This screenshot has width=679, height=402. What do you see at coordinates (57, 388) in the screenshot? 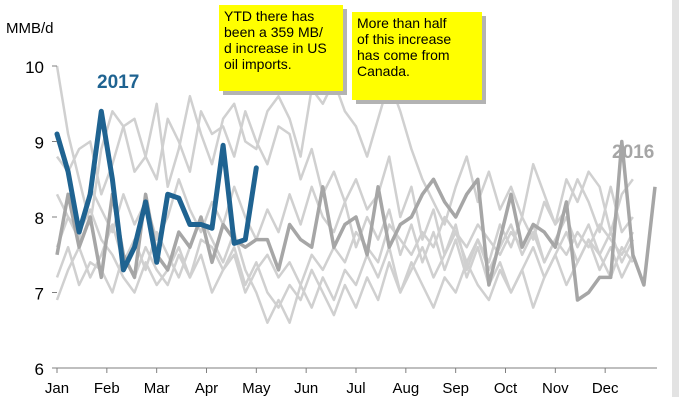
I see `x-tick-label: Jan` at bounding box center [57, 388].